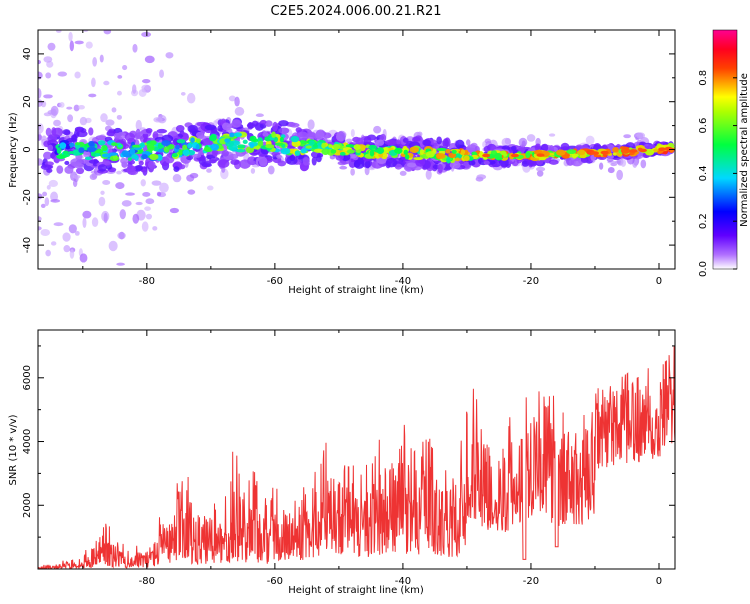 The width and height of the screenshot is (750, 604). What do you see at coordinates (27, 101) in the screenshot?
I see `heatmap-ytick-label: 20` at bounding box center [27, 101].